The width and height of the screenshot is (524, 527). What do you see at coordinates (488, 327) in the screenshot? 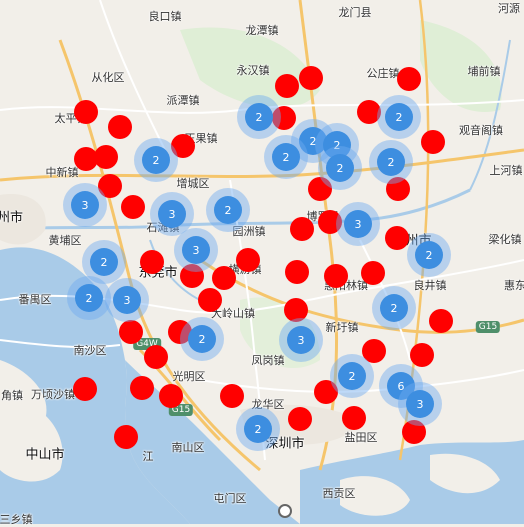
I see `road-badge: G15` at bounding box center [488, 327].